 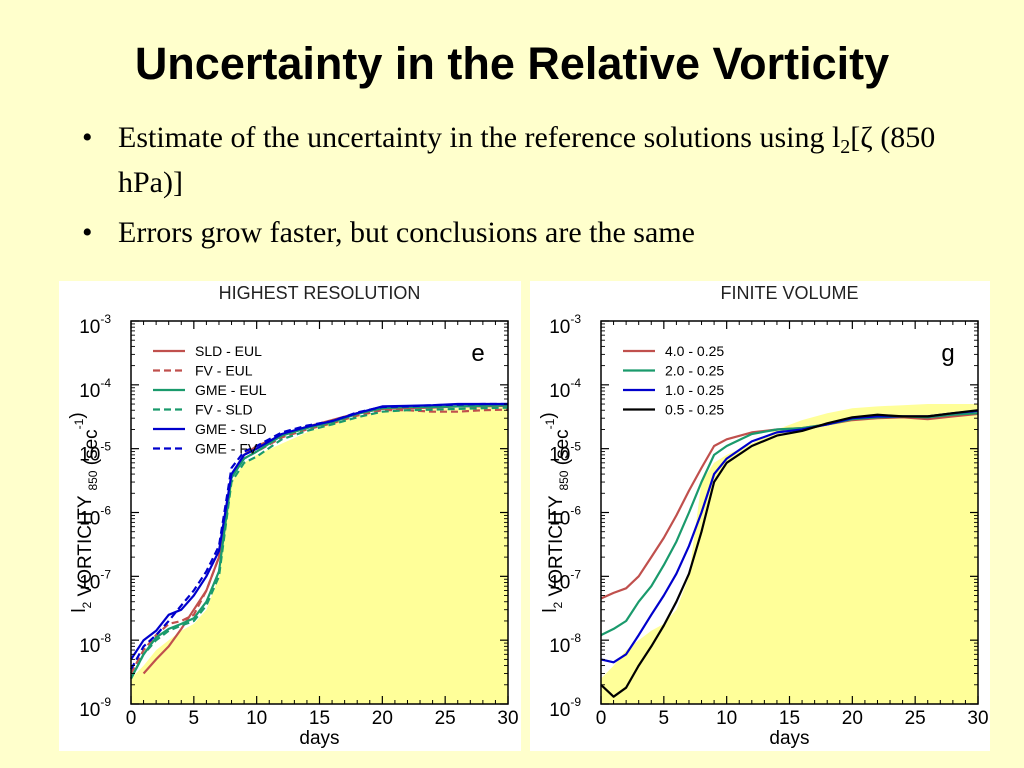 What do you see at coordinates (231, 429) in the screenshot?
I see `legend-entry: GME - SLD` at bounding box center [231, 429].